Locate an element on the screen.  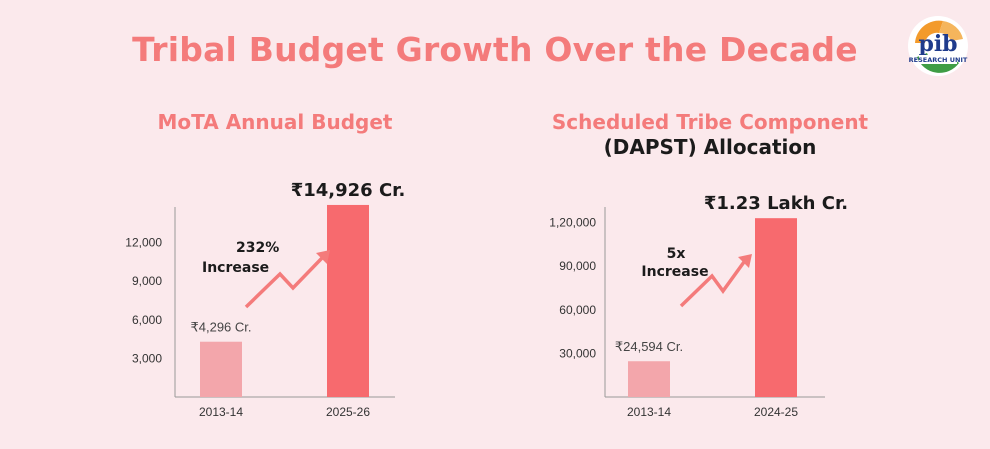
chart-1-annotation-label: Increase is located at coordinates (235, 268).